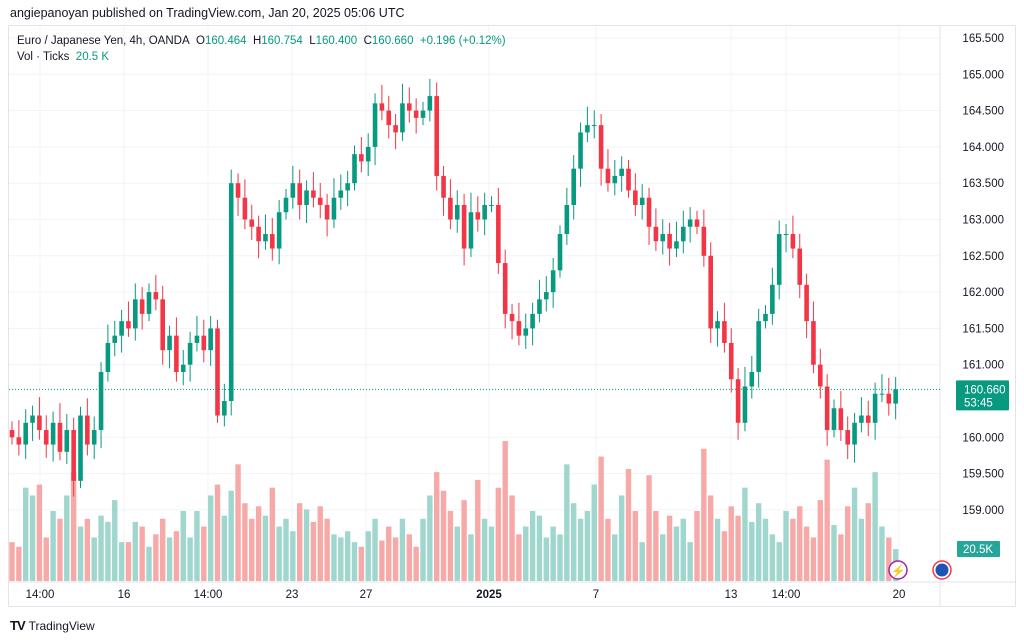 This screenshot has width=1024, height=641. I want to click on volume-label: Vol · Ticks, so click(43, 57).